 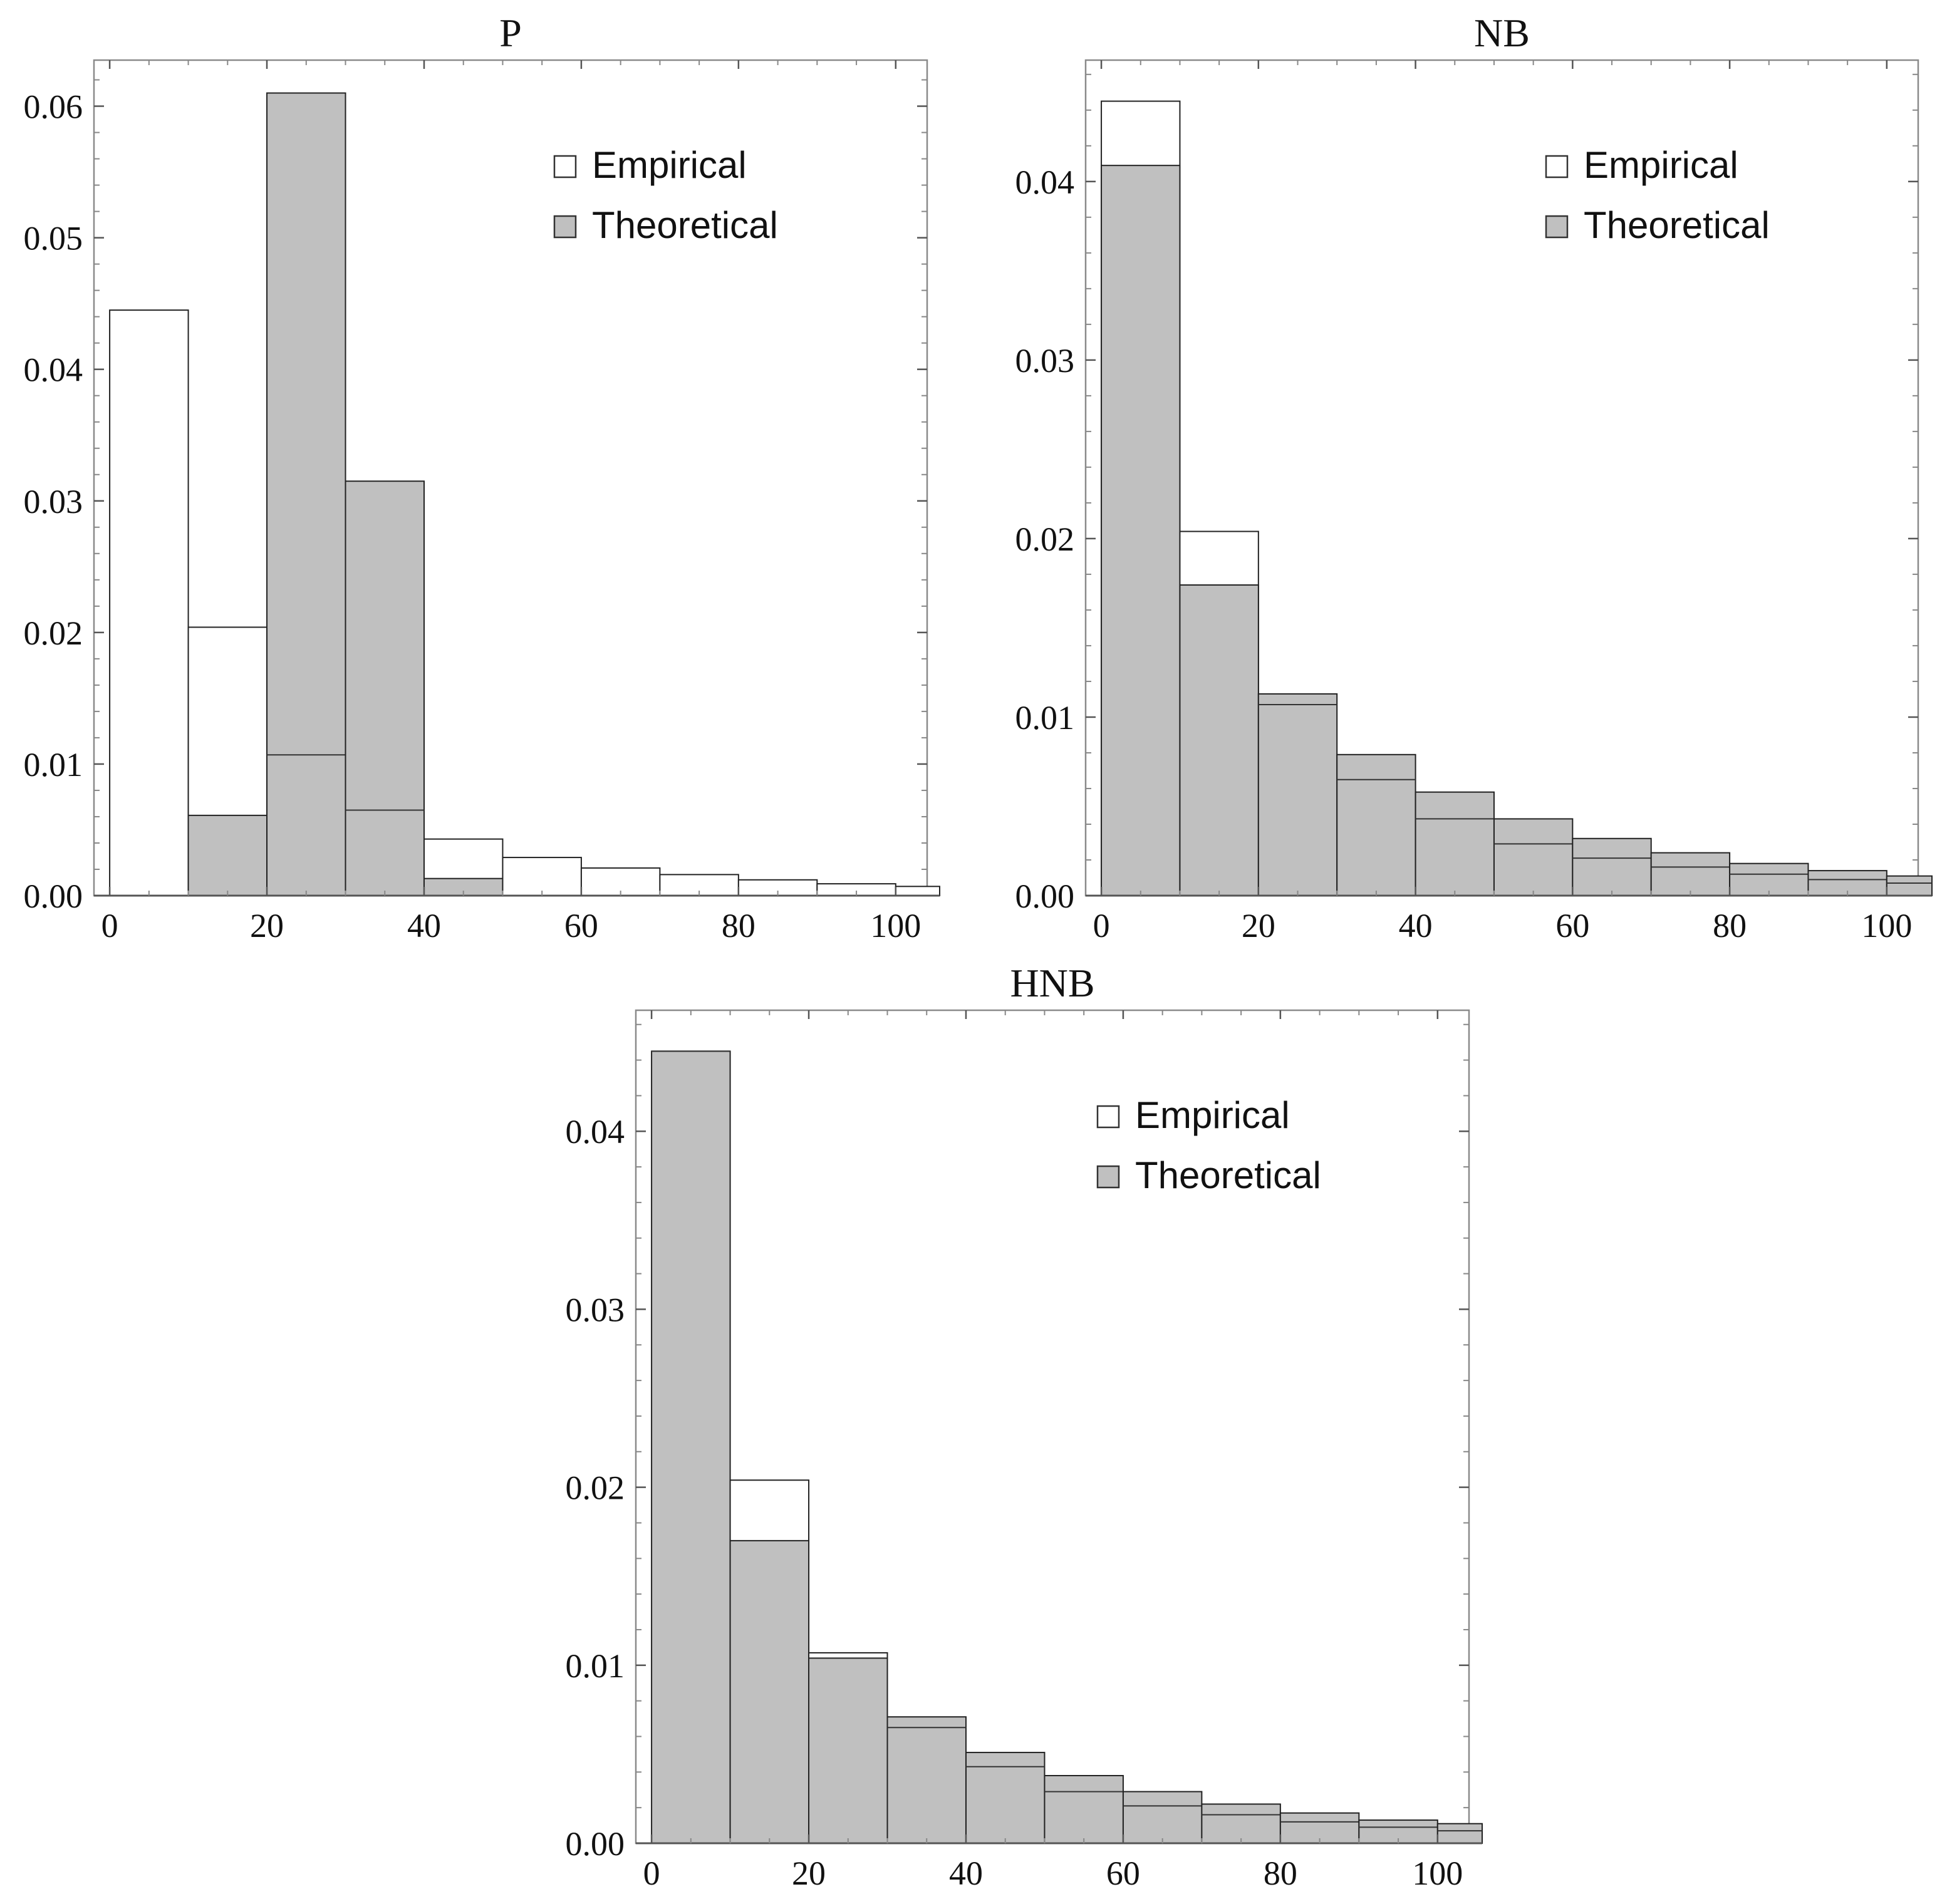 What do you see at coordinates (53, 107) in the screenshot?
I see `y-tick-label: 0.06` at bounding box center [53, 107].